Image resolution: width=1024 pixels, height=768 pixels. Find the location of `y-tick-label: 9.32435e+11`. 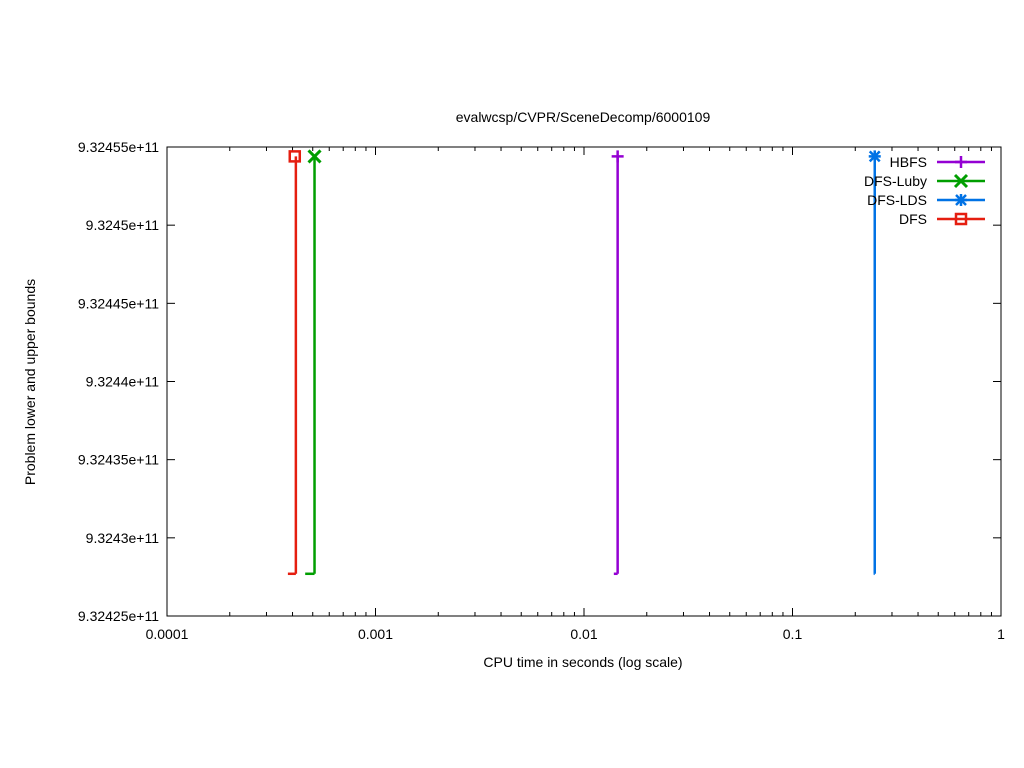

y-tick-label: 9.32435e+11 is located at coordinates (118, 460).